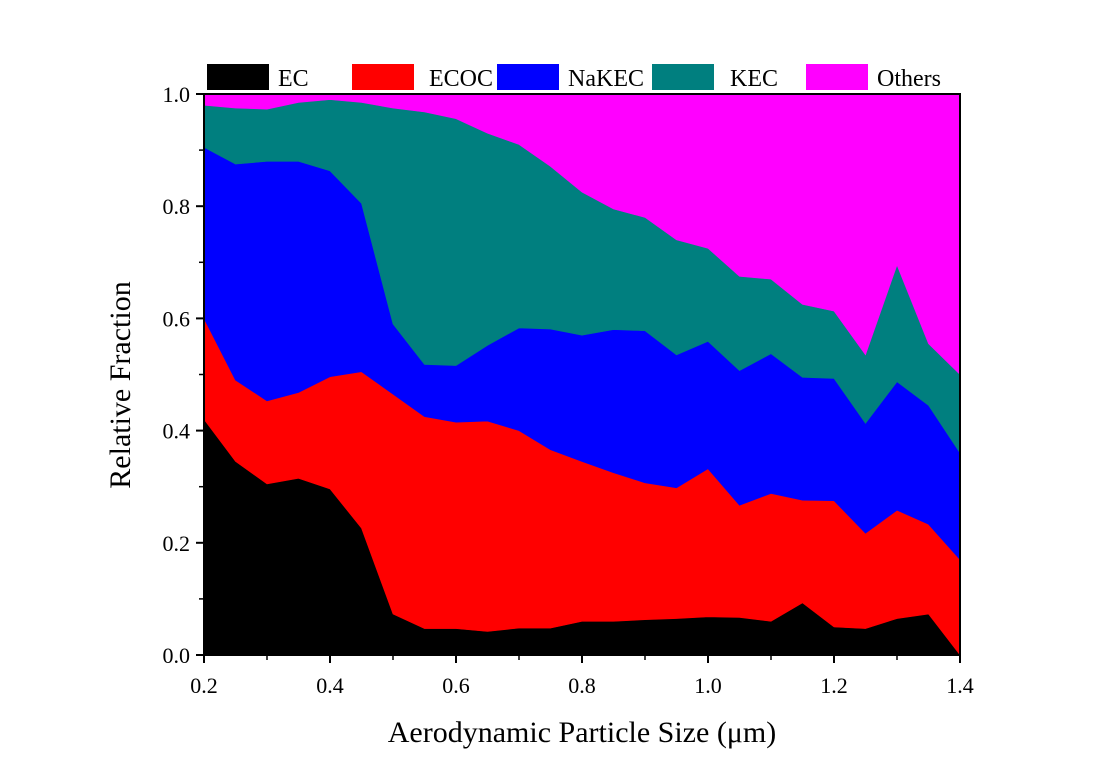  I want to click on legend-label: Others, so click(909, 79).